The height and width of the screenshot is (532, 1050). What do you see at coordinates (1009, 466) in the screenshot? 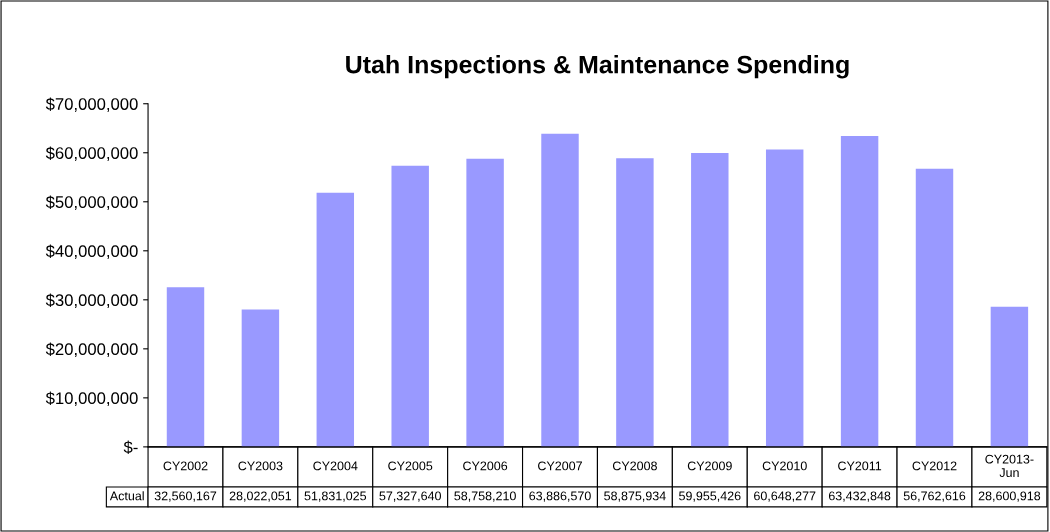
I see `x-tick-label: CY2013- Jun` at bounding box center [1009, 466].